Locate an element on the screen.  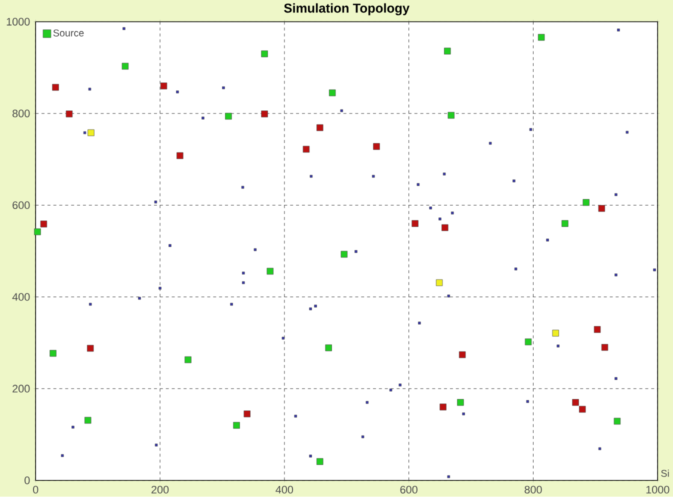
x-tick-label: 600 is located at coordinates (409, 490).